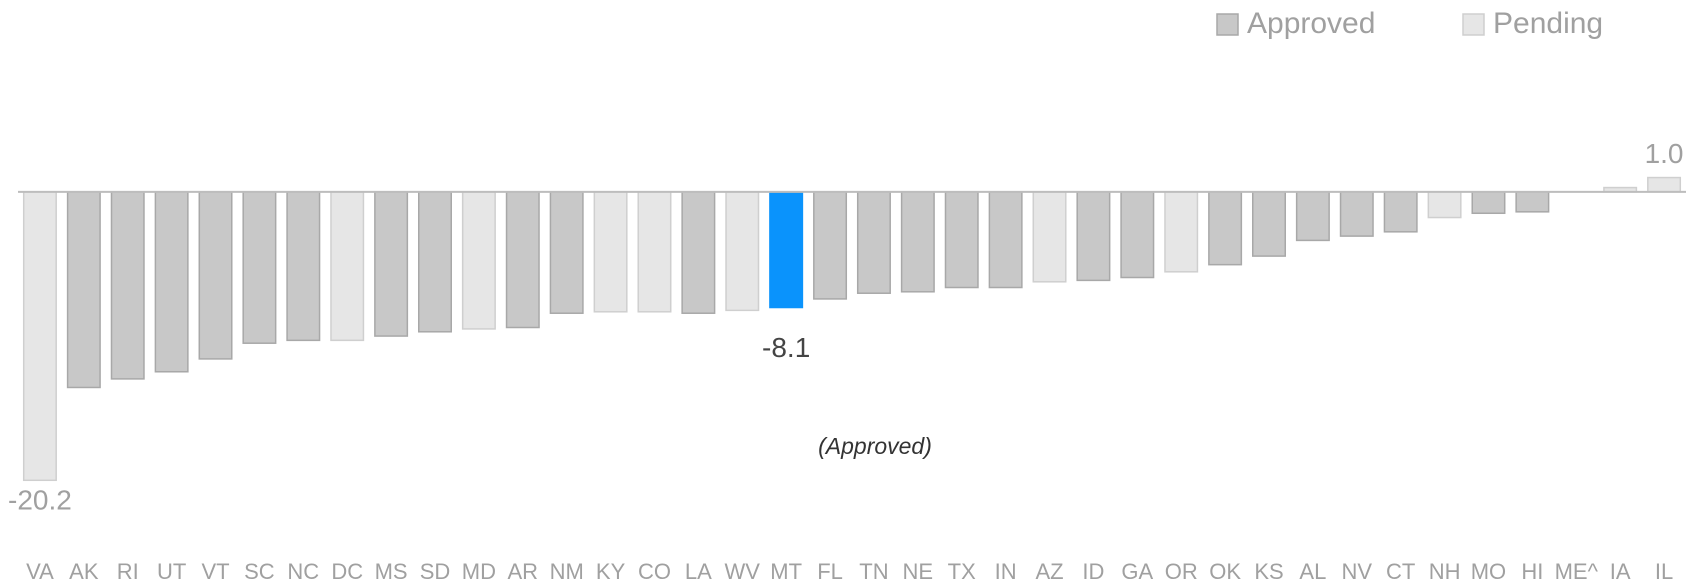  What do you see at coordinates (1400, 571) in the screenshot?
I see `x-tick-label: CT` at bounding box center [1400, 571].